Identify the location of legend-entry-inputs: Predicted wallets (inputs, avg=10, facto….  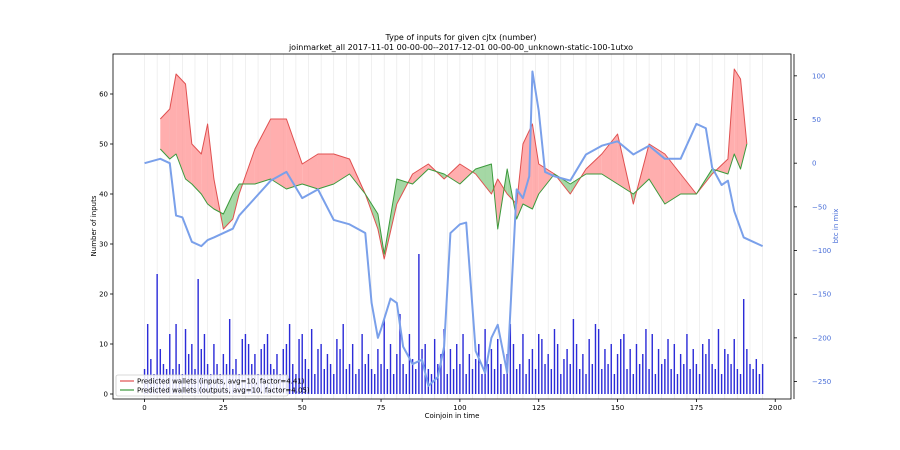
(221, 382).